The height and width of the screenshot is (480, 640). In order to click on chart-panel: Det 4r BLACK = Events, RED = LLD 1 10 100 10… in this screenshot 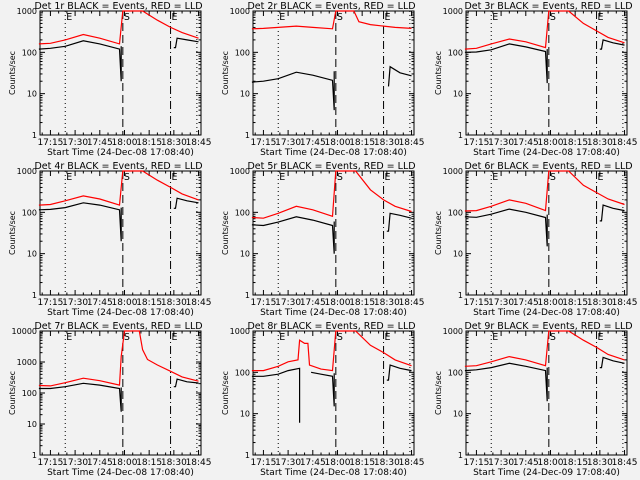, I will do `click(110, 239)`.